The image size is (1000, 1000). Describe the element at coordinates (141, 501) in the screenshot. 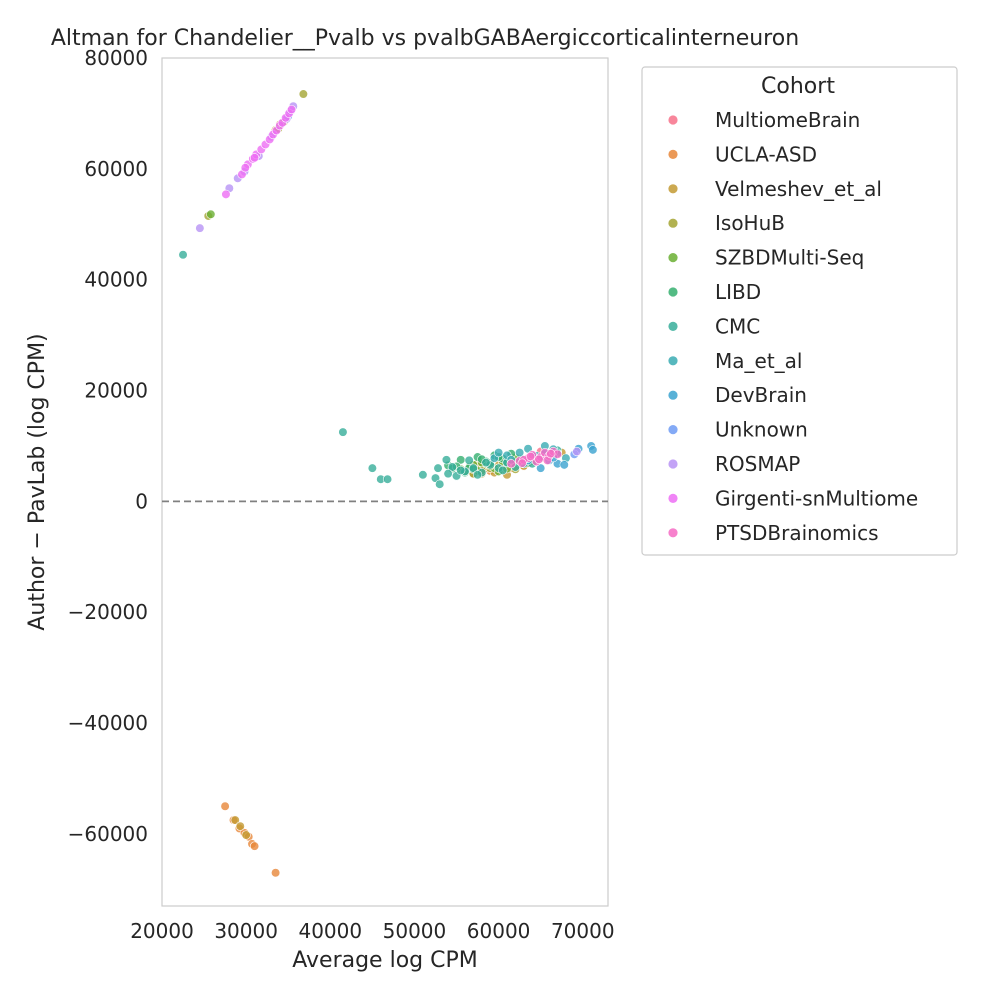

I see `y-tick-label: 0` at that location.